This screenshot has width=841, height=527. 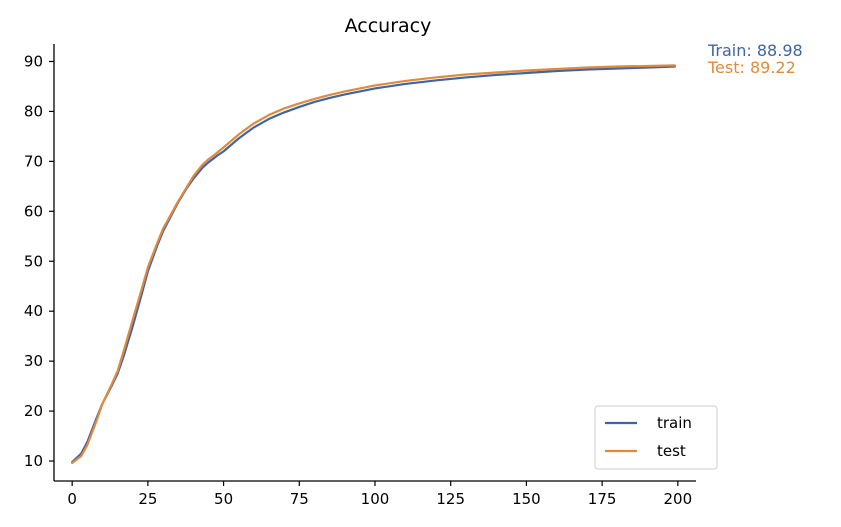 What do you see at coordinates (671, 451) in the screenshot?
I see `legend-label-test: test` at bounding box center [671, 451].